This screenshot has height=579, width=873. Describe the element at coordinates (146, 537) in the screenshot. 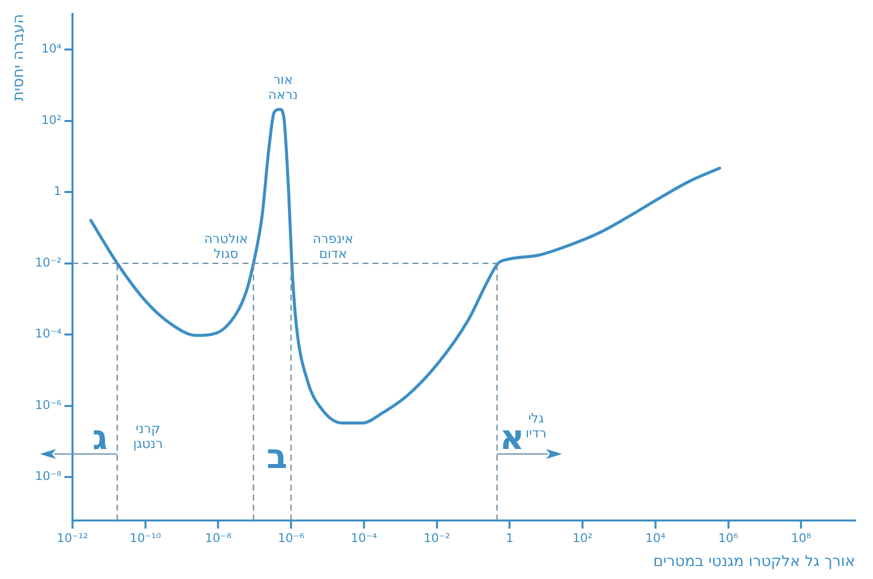

I see `x-tick-label: 10⁻¹⁰` at that location.